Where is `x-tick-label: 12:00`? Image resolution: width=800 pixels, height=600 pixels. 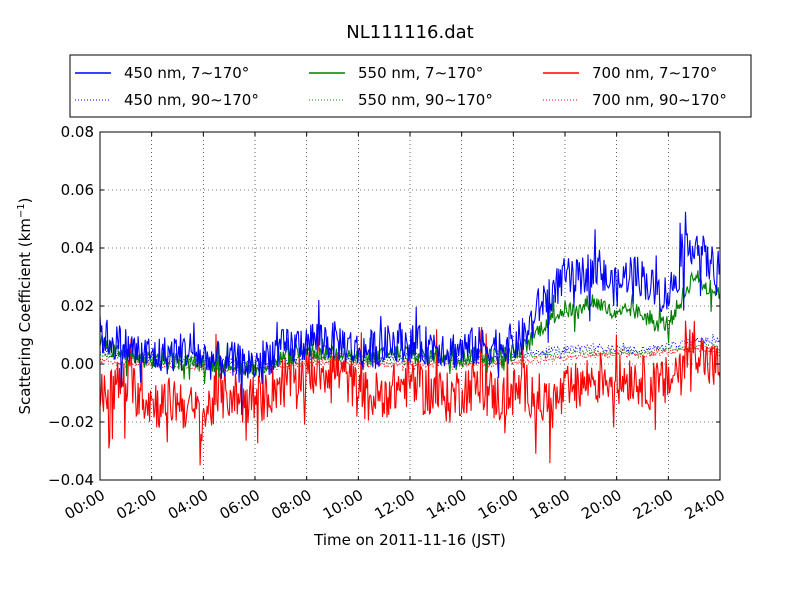
x-tick-label: 12:00 is located at coordinates (395, 504).